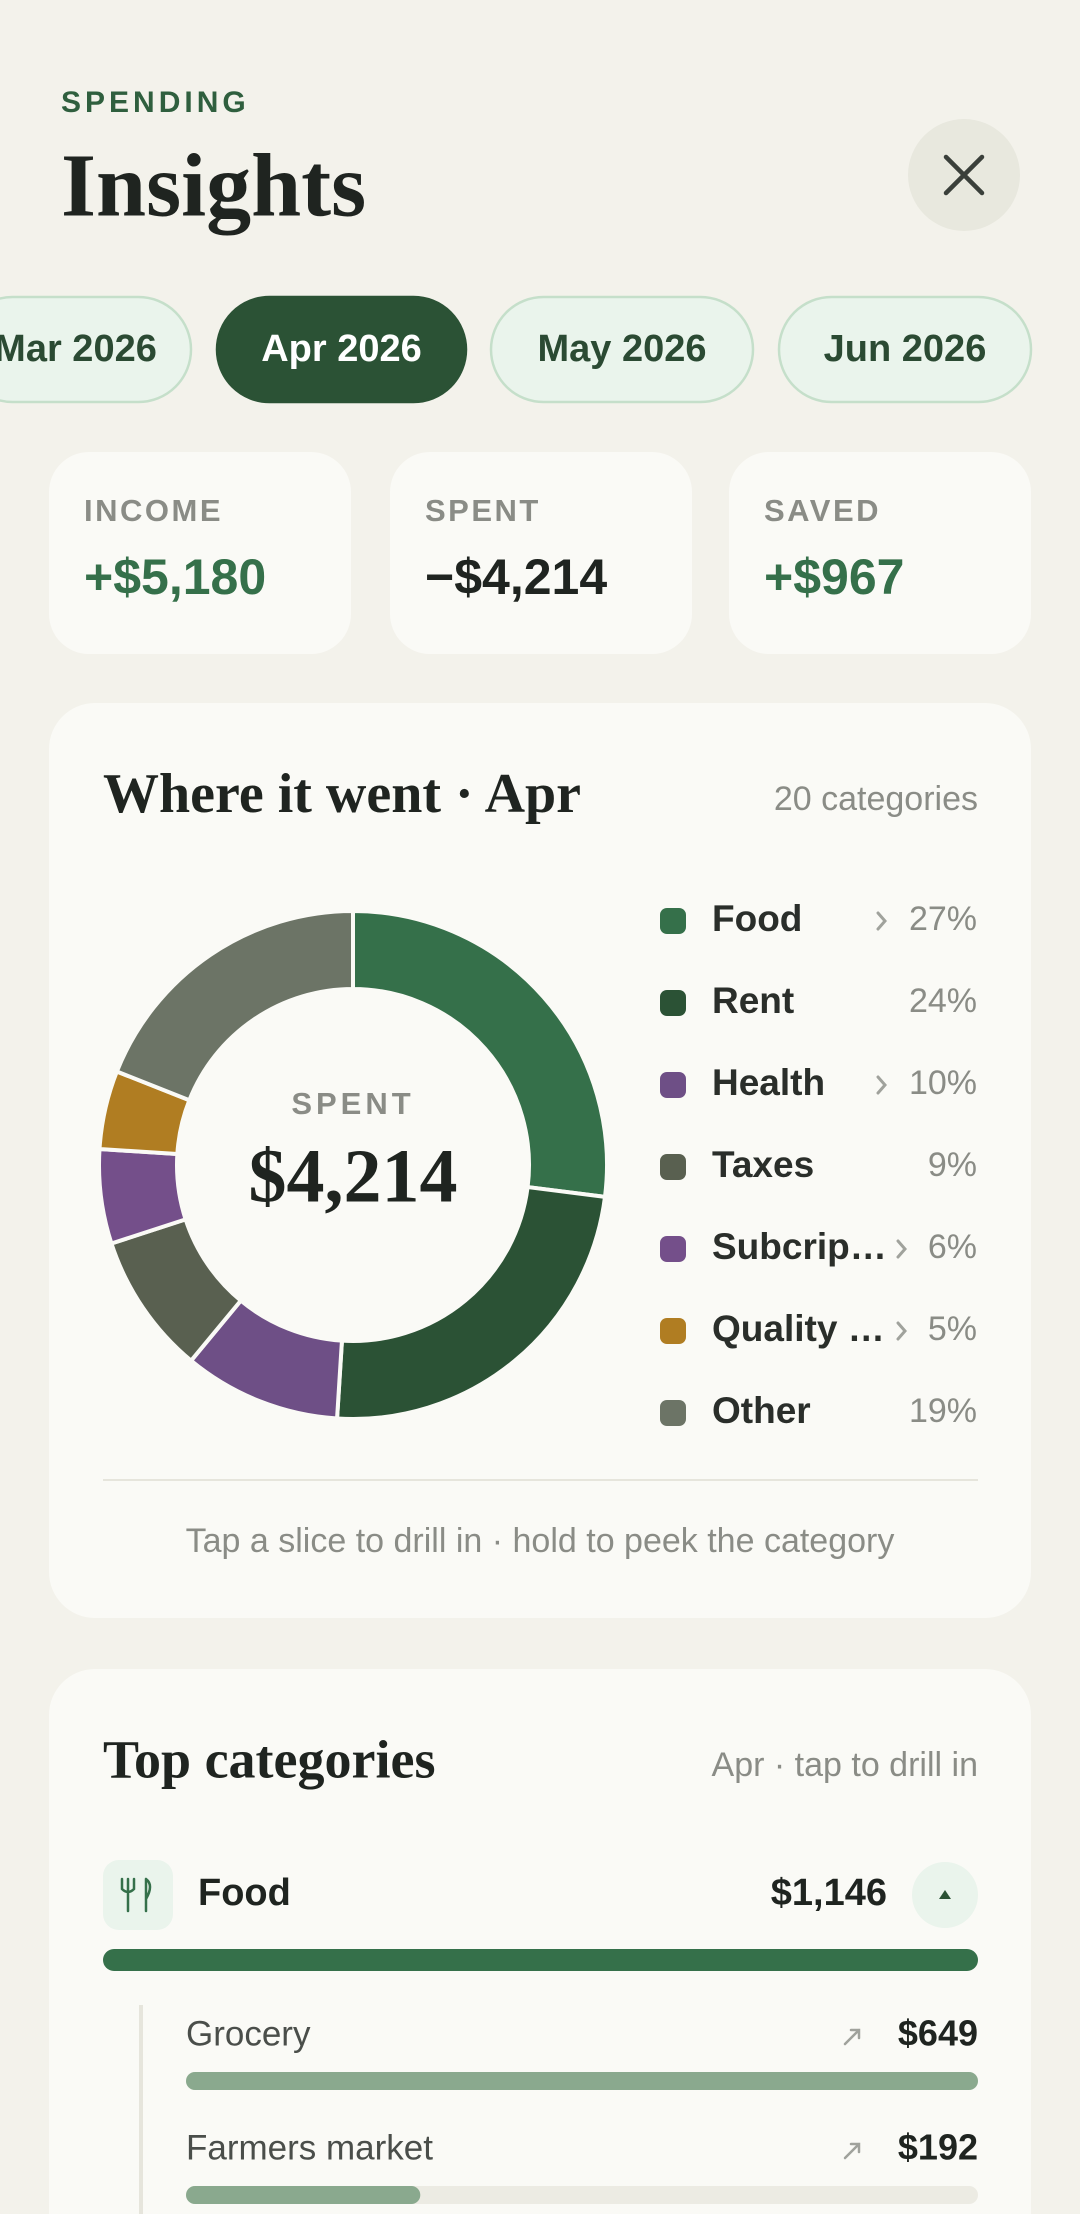  Describe the element at coordinates (943, 1001) in the screenshot. I see `legend-percent: 24%` at that location.